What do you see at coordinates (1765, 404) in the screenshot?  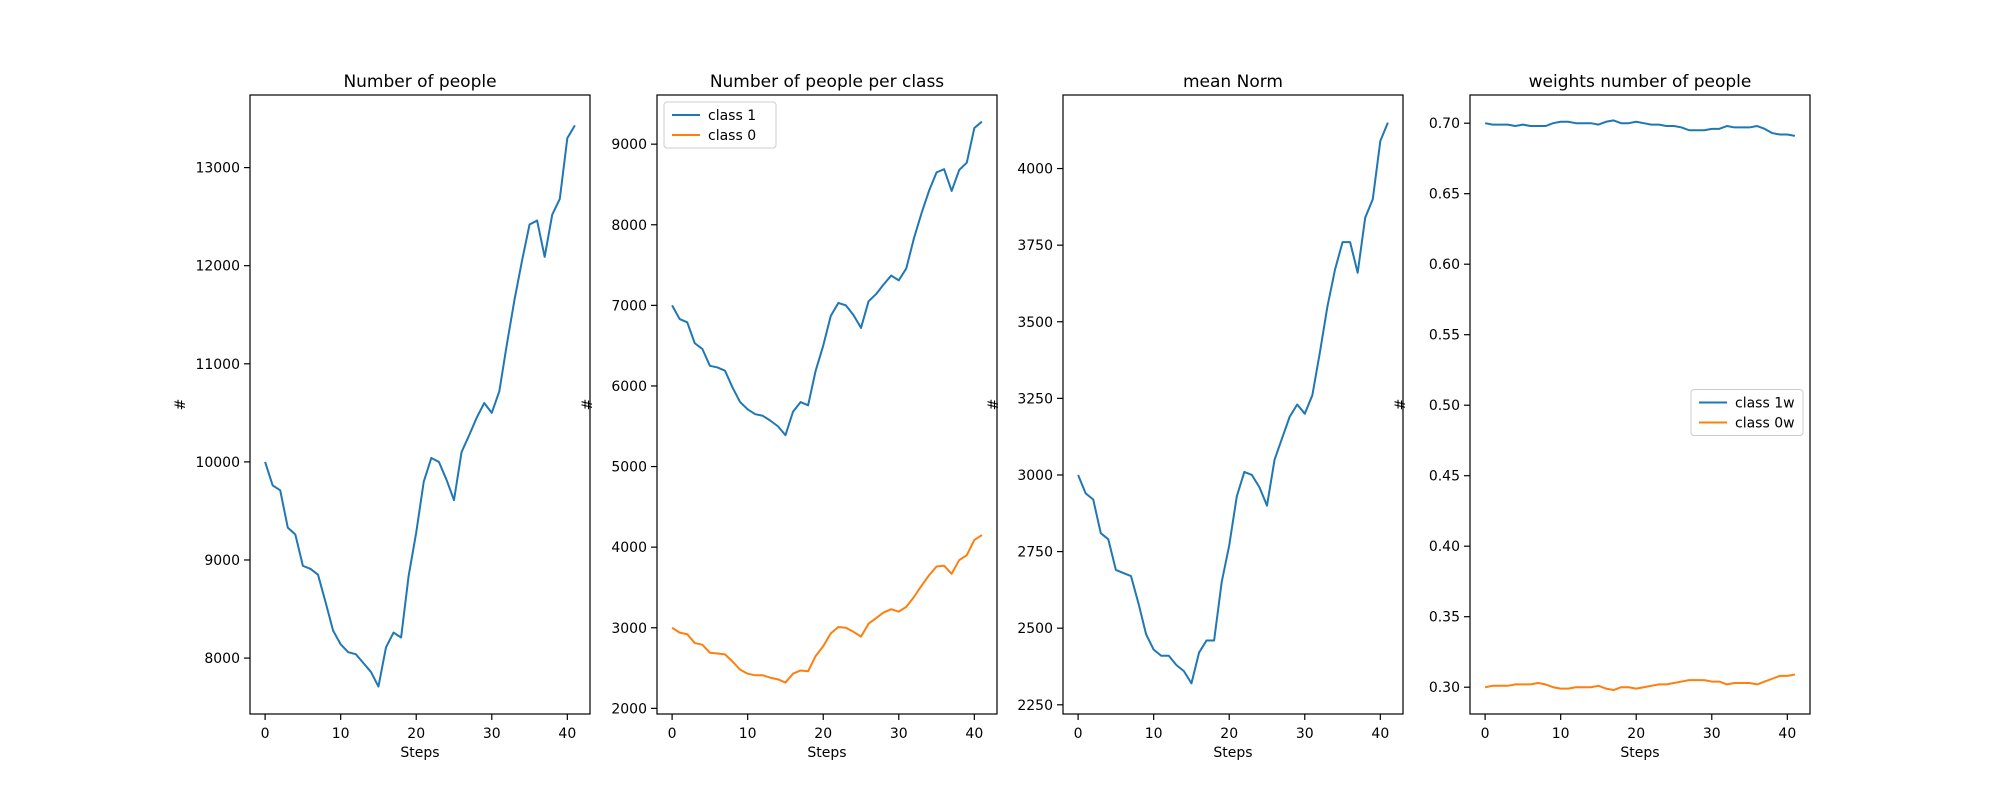 I see `legend-entry: class 1w` at bounding box center [1765, 404].